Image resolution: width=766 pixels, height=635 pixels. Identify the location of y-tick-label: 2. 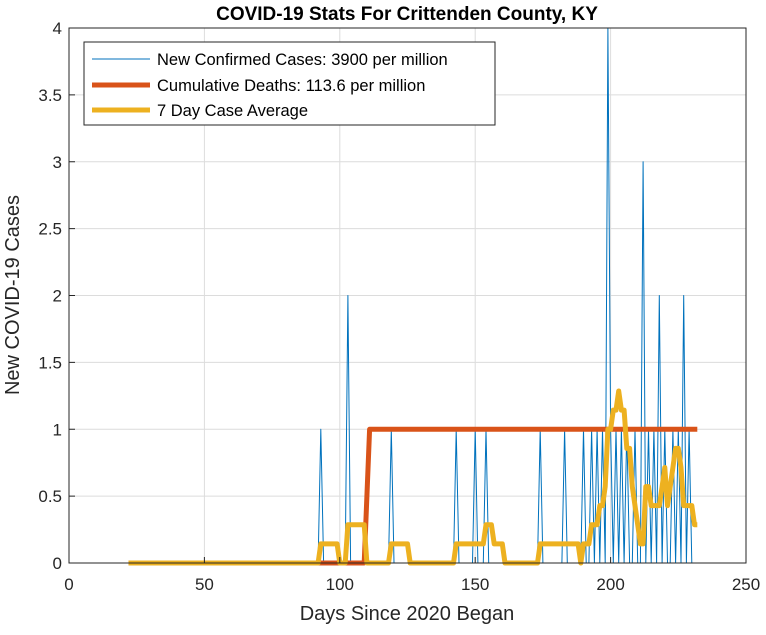
(57, 296).